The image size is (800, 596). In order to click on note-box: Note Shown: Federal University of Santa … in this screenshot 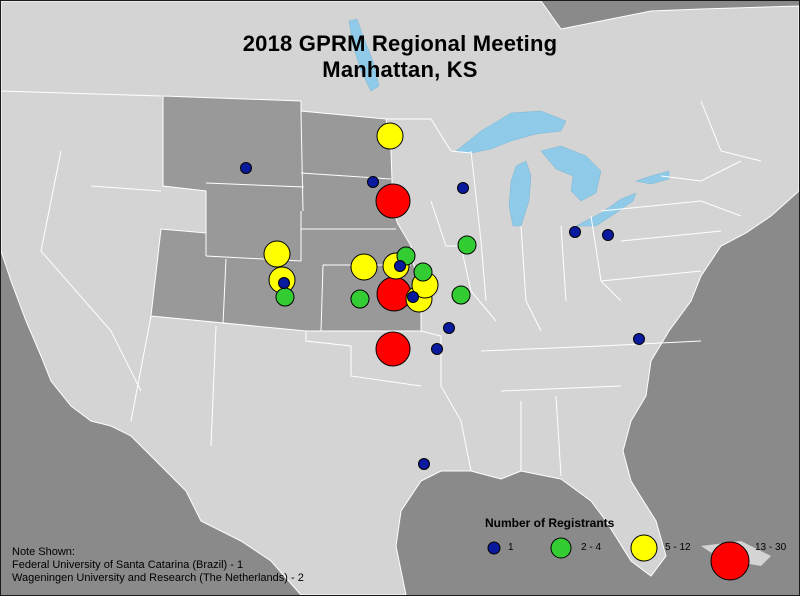, I will do `click(158, 565)`.